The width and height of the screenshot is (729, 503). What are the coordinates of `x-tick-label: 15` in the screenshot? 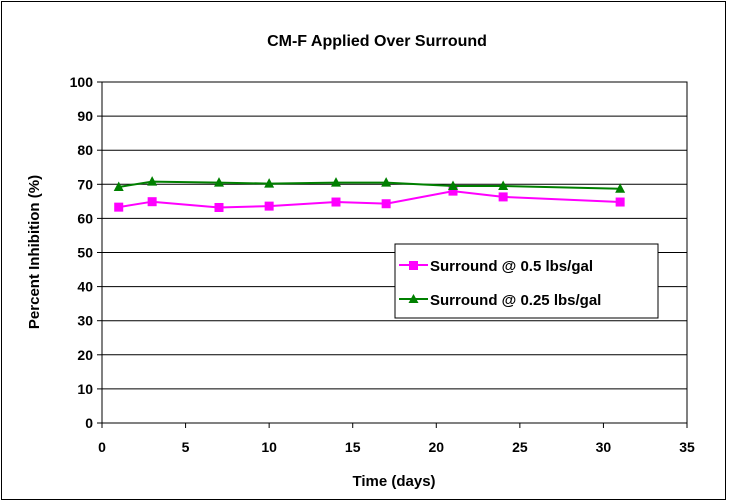 It's located at (353, 447).